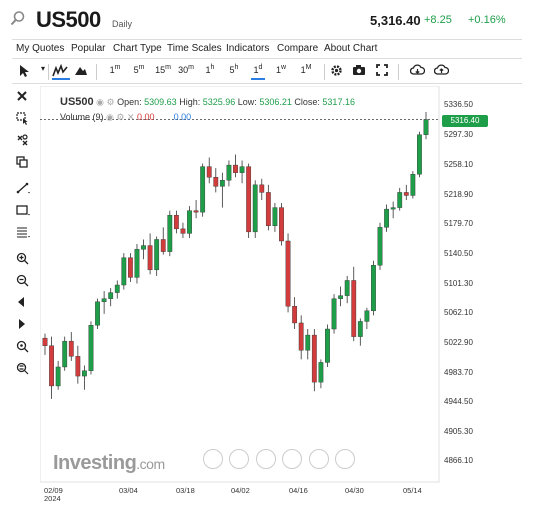 The height and width of the screenshot is (506, 533). What do you see at coordinates (25, 304) in the screenshot?
I see `scroll-left-icon` at bounding box center [25, 304].